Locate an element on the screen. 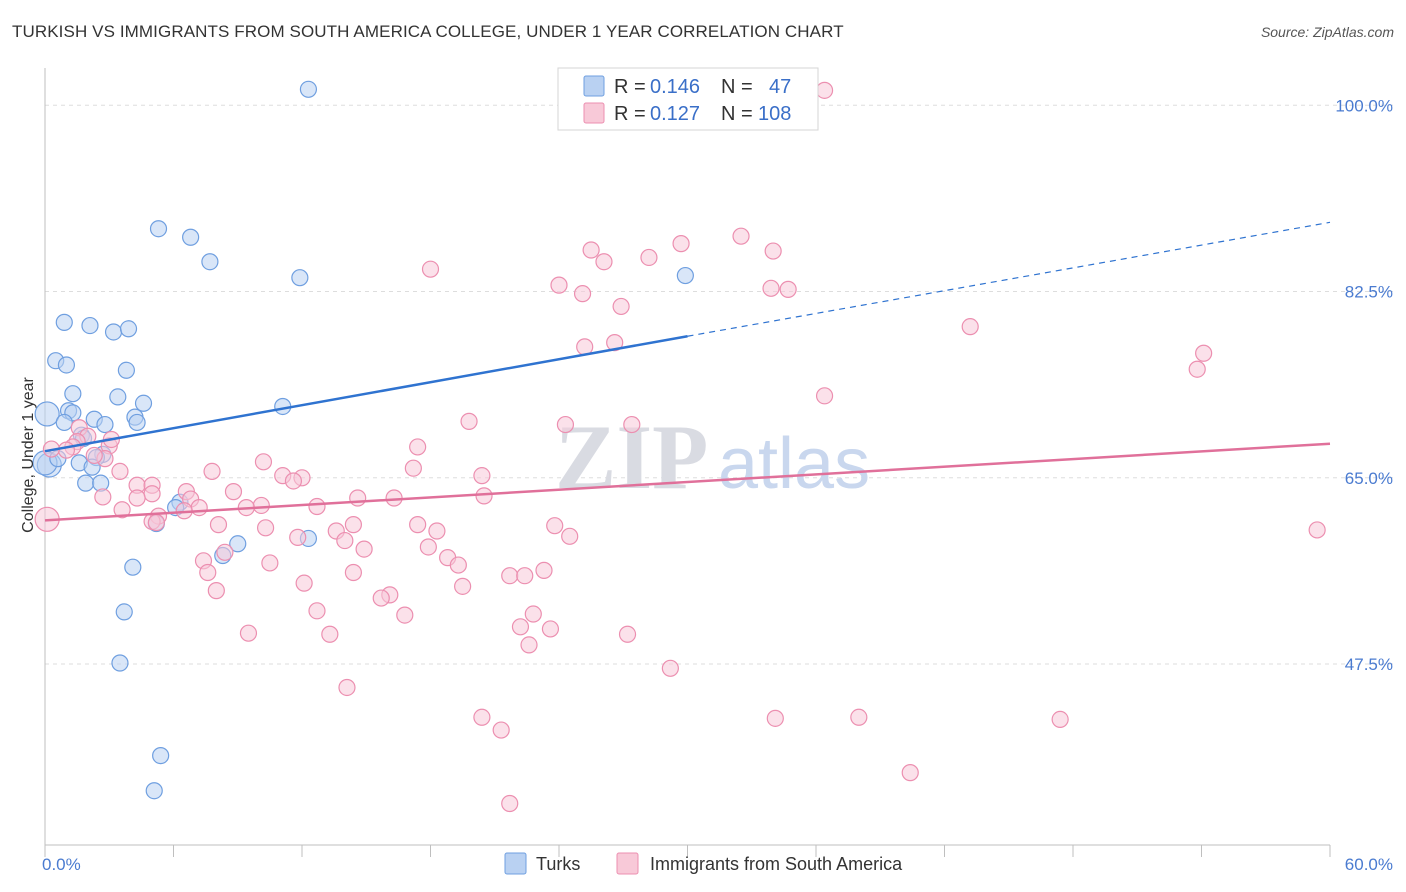 The height and width of the screenshot is (892, 1406). turks-trend-extension is located at coordinates (1009, 279).